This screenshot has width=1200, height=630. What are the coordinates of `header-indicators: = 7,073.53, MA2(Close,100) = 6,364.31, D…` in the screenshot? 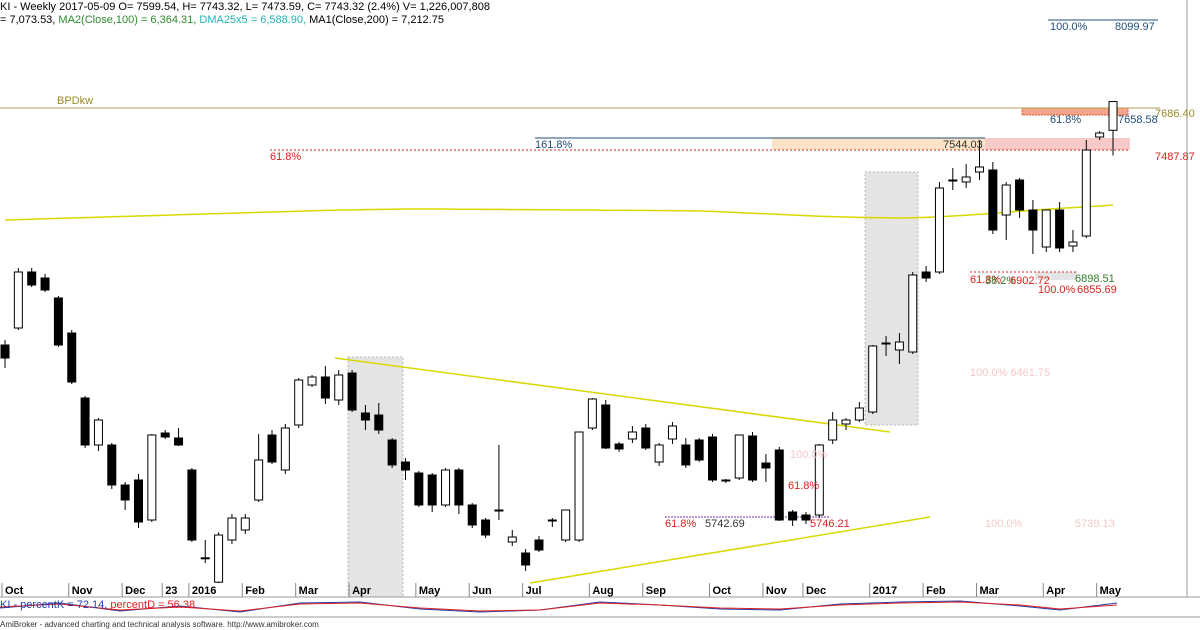 It's located at (222, 20).